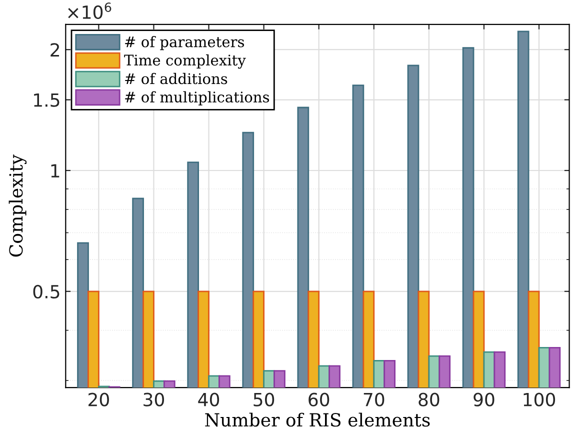 This screenshot has height=445, width=571. I want to click on x-tick-label: 40, so click(209, 399).